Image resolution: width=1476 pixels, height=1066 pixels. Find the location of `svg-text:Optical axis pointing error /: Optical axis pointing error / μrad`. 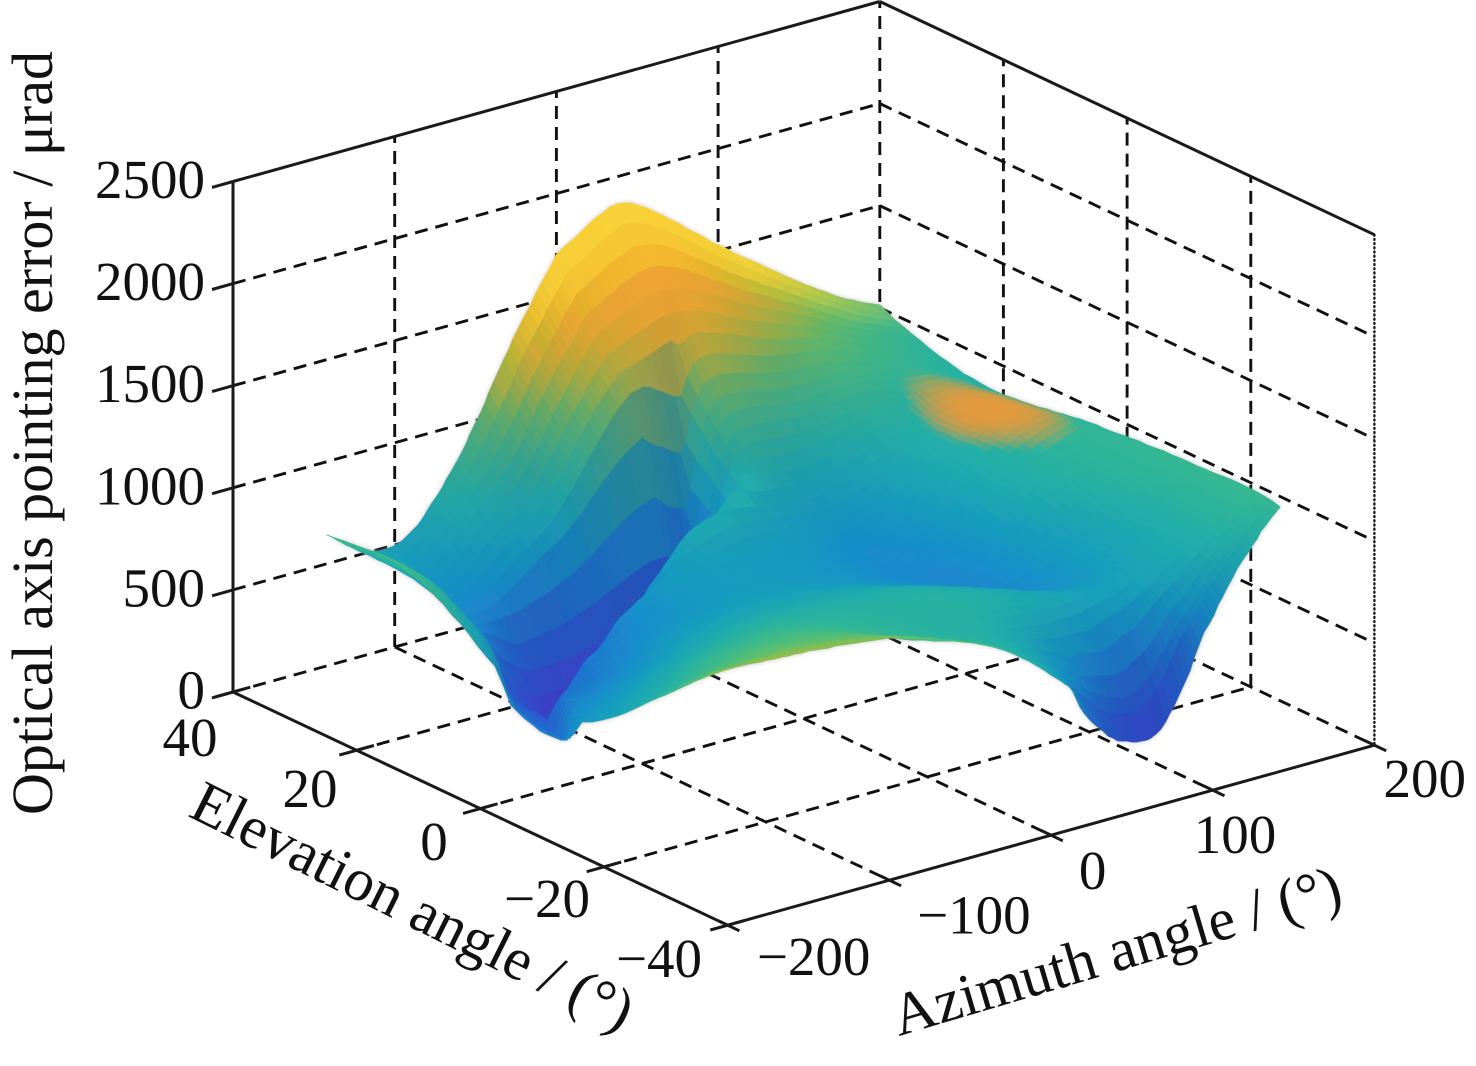

svg-text:Optical axis pointing error /: Optical axis pointing error / μrad is located at coordinates (32, 433).